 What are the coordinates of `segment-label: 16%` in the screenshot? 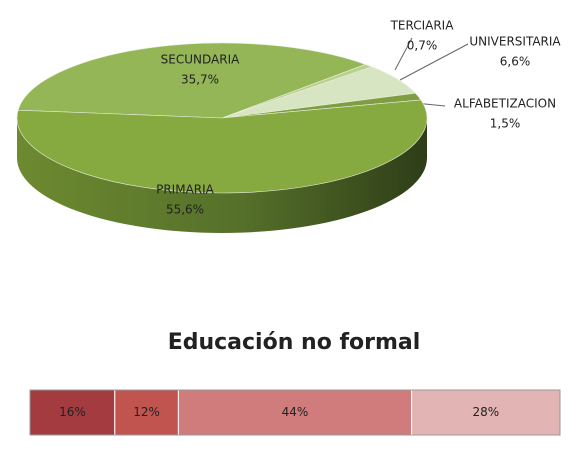 It's located at (72, 412).